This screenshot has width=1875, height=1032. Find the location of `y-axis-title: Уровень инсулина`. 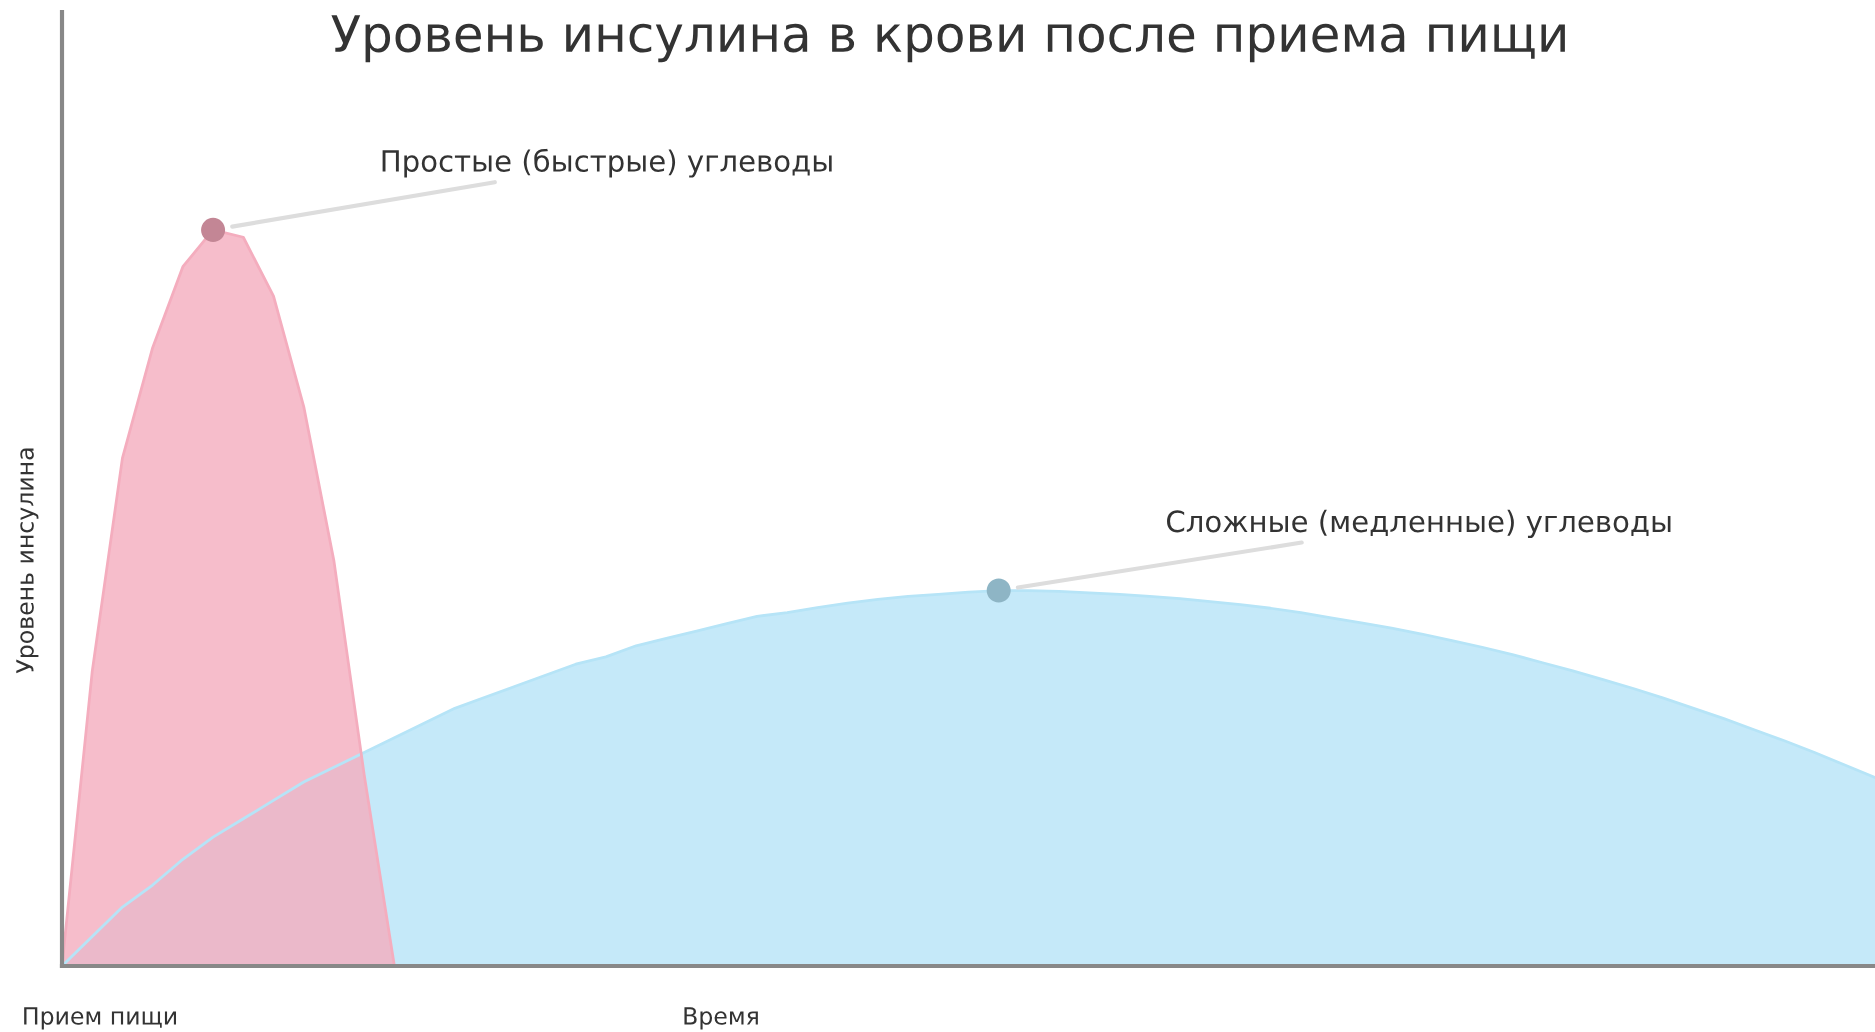

y-axis-title: Уровень инсулина is located at coordinates (27, 561).